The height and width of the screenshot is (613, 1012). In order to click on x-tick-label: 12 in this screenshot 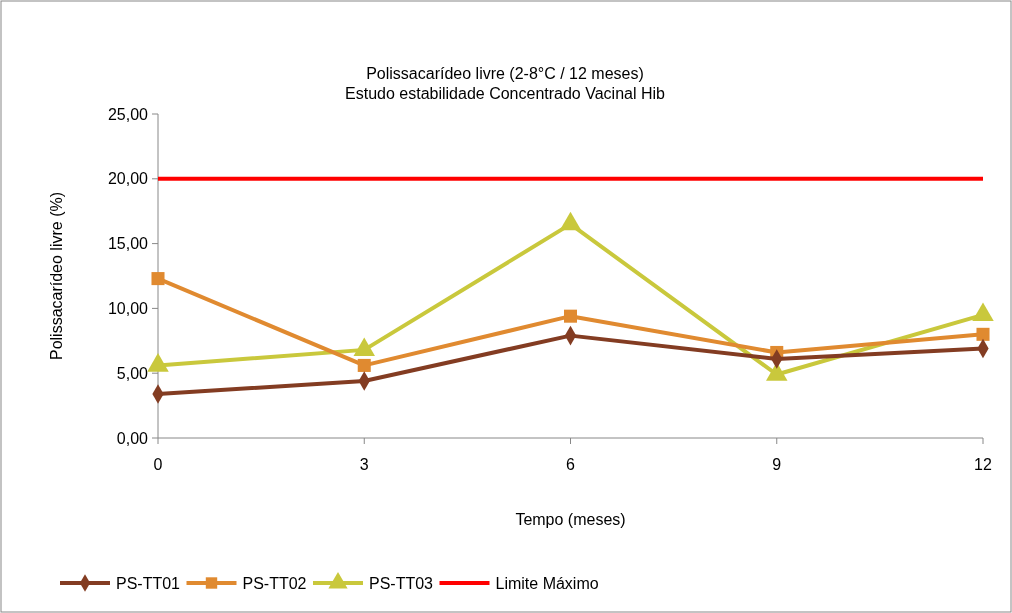, I will do `click(983, 464)`.